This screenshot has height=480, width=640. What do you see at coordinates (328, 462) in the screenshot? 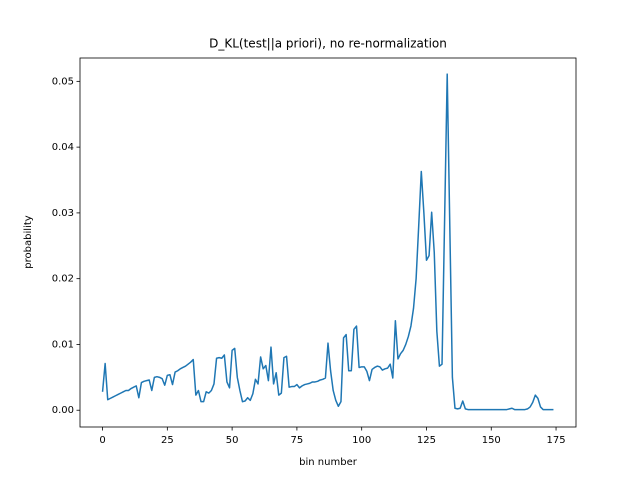
I see `x-axis-label: bin number` at bounding box center [328, 462].